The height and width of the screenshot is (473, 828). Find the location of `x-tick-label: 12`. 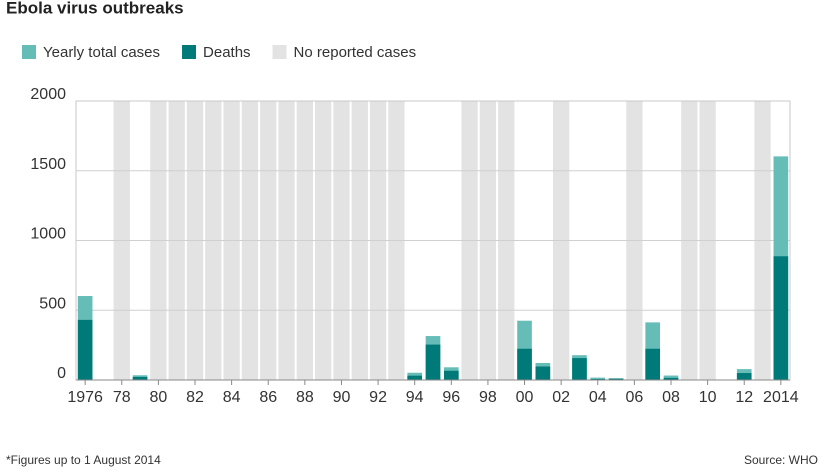

x-tick-label: 12 is located at coordinates (744, 397).